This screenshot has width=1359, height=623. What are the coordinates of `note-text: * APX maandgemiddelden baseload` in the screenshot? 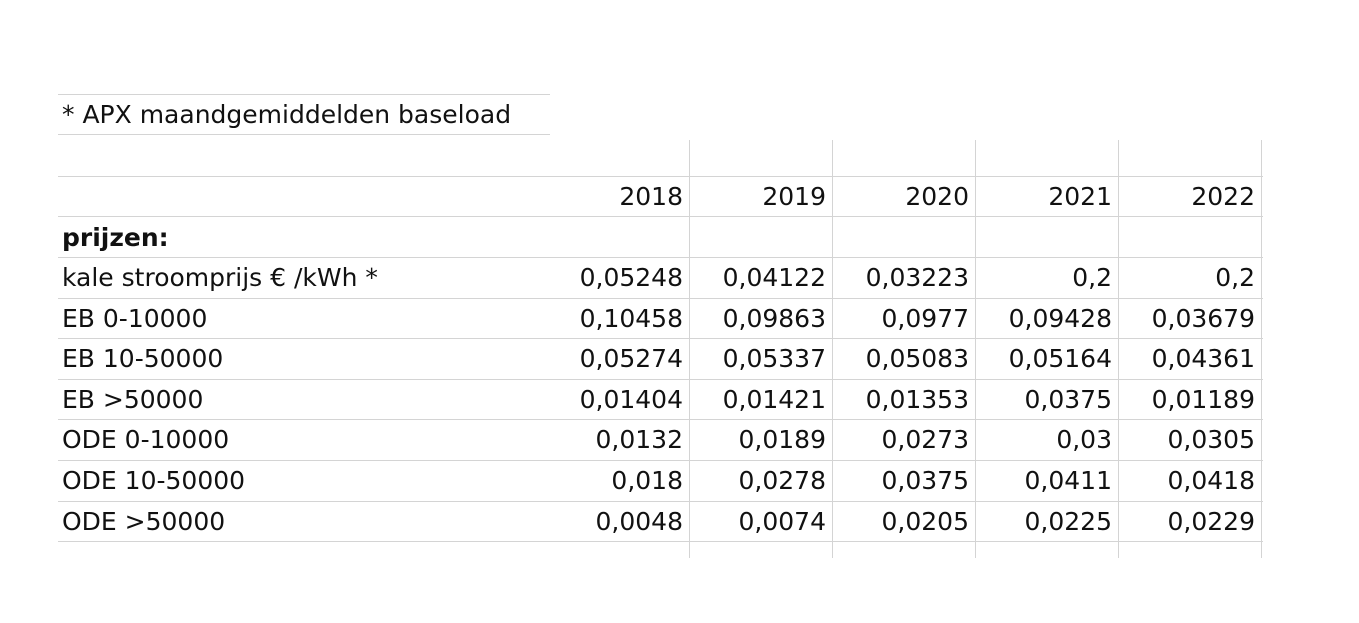 It's located at (287, 114).